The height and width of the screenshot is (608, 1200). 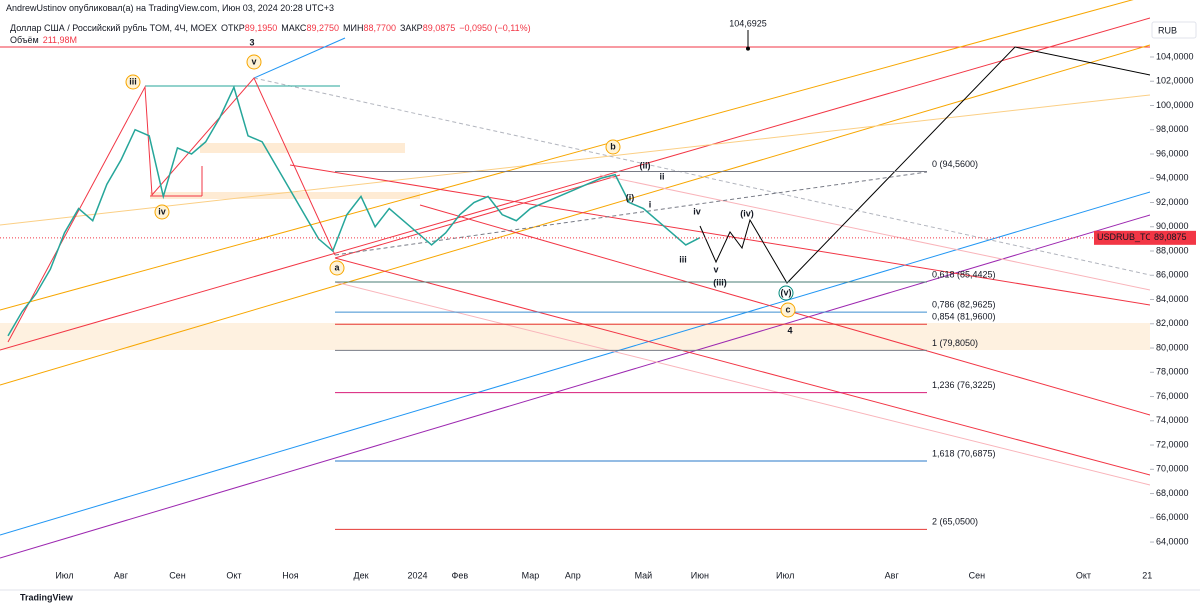 What do you see at coordinates (322, 28) in the screenshot?
I see `ohlc-value: 89,2750` at bounding box center [322, 28].